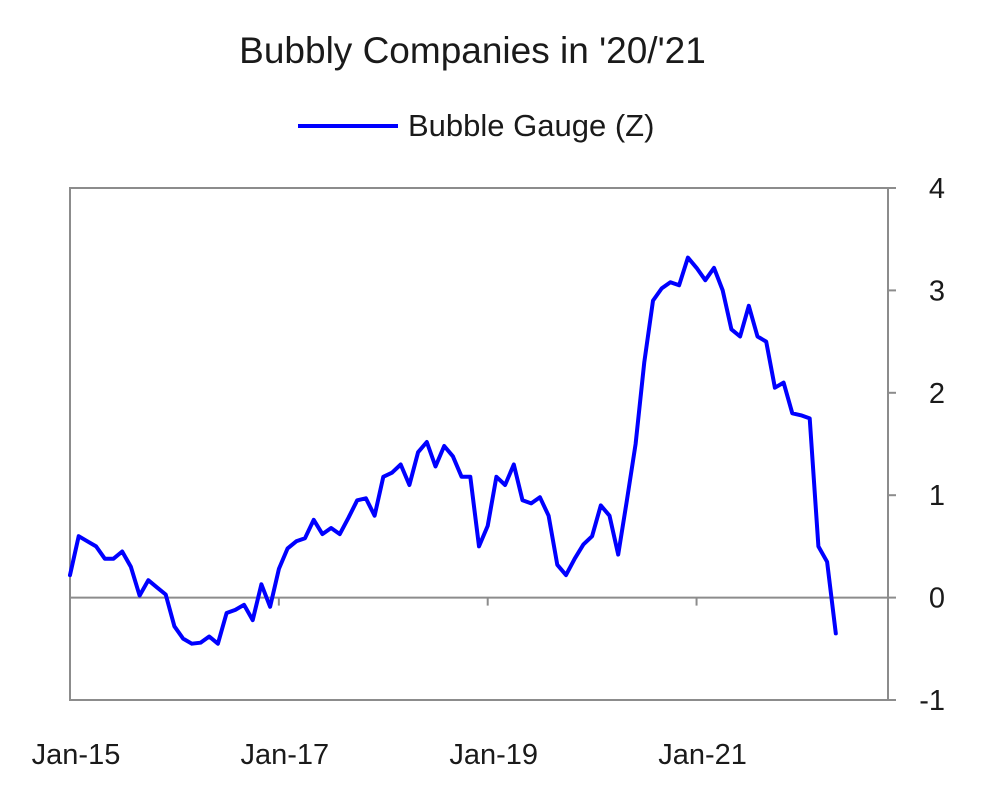 The width and height of the screenshot is (1000, 806). Describe the element at coordinates (932, 701) in the screenshot. I see `y-tick-label: -1` at that location.